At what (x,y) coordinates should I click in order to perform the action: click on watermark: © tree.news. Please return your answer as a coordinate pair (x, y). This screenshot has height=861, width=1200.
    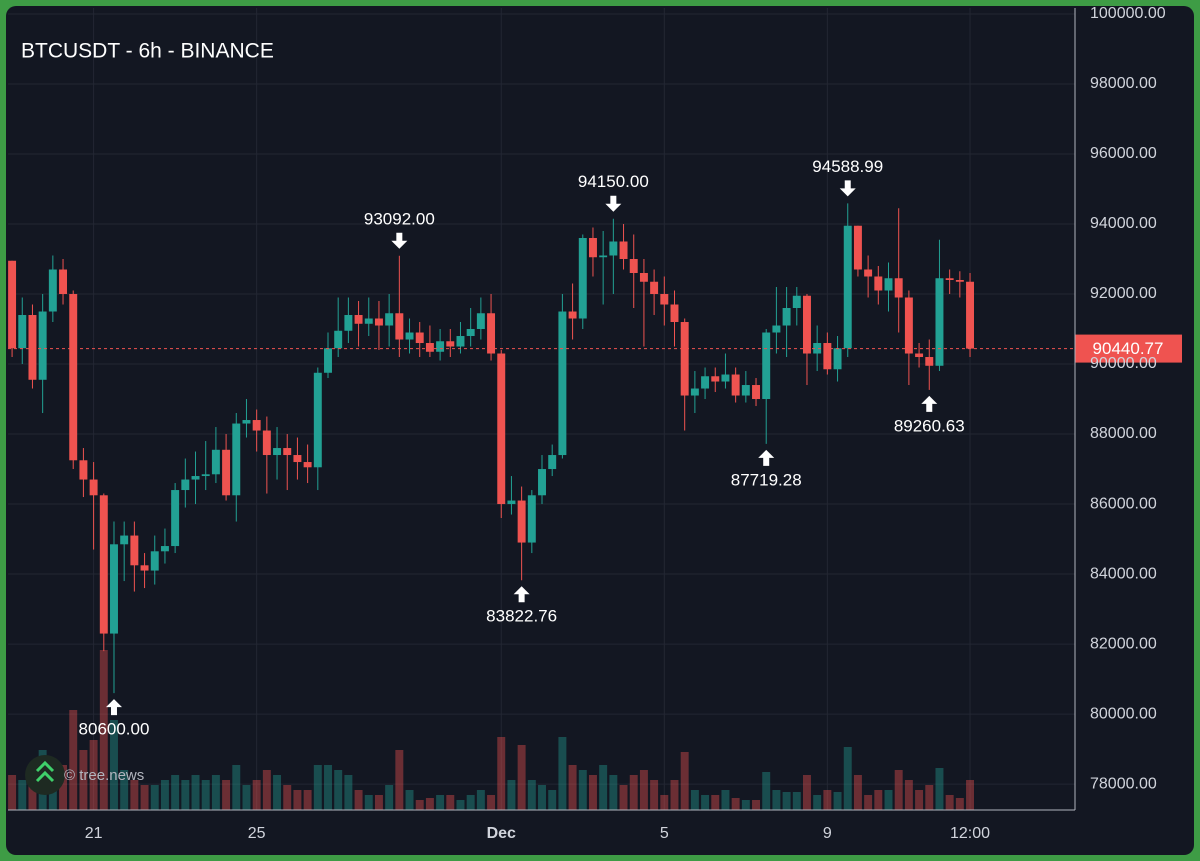
    Looking at the image, I should click on (84, 775).